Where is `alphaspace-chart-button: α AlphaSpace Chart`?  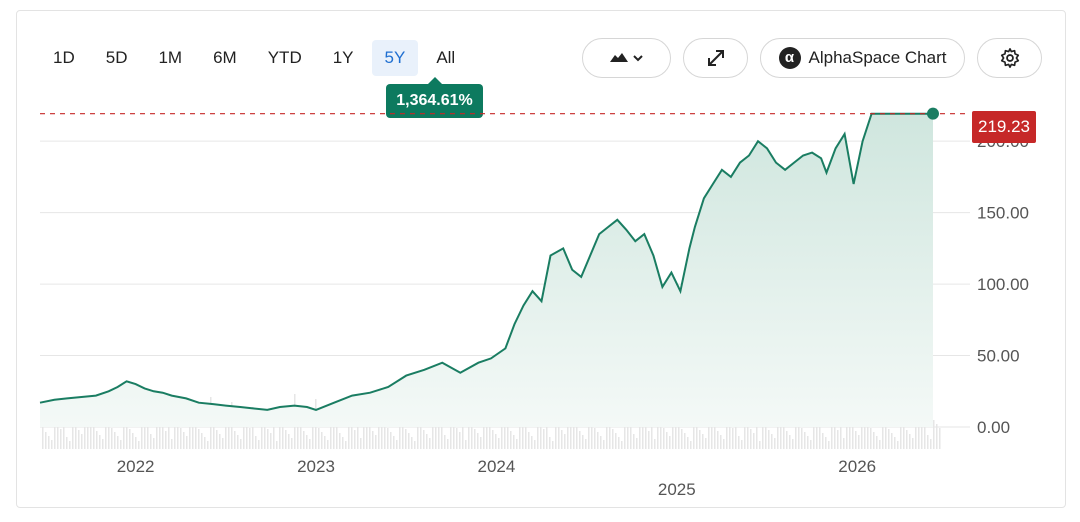
alphaspace-chart-button: α AlphaSpace Chart is located at coordinates (862, 58).